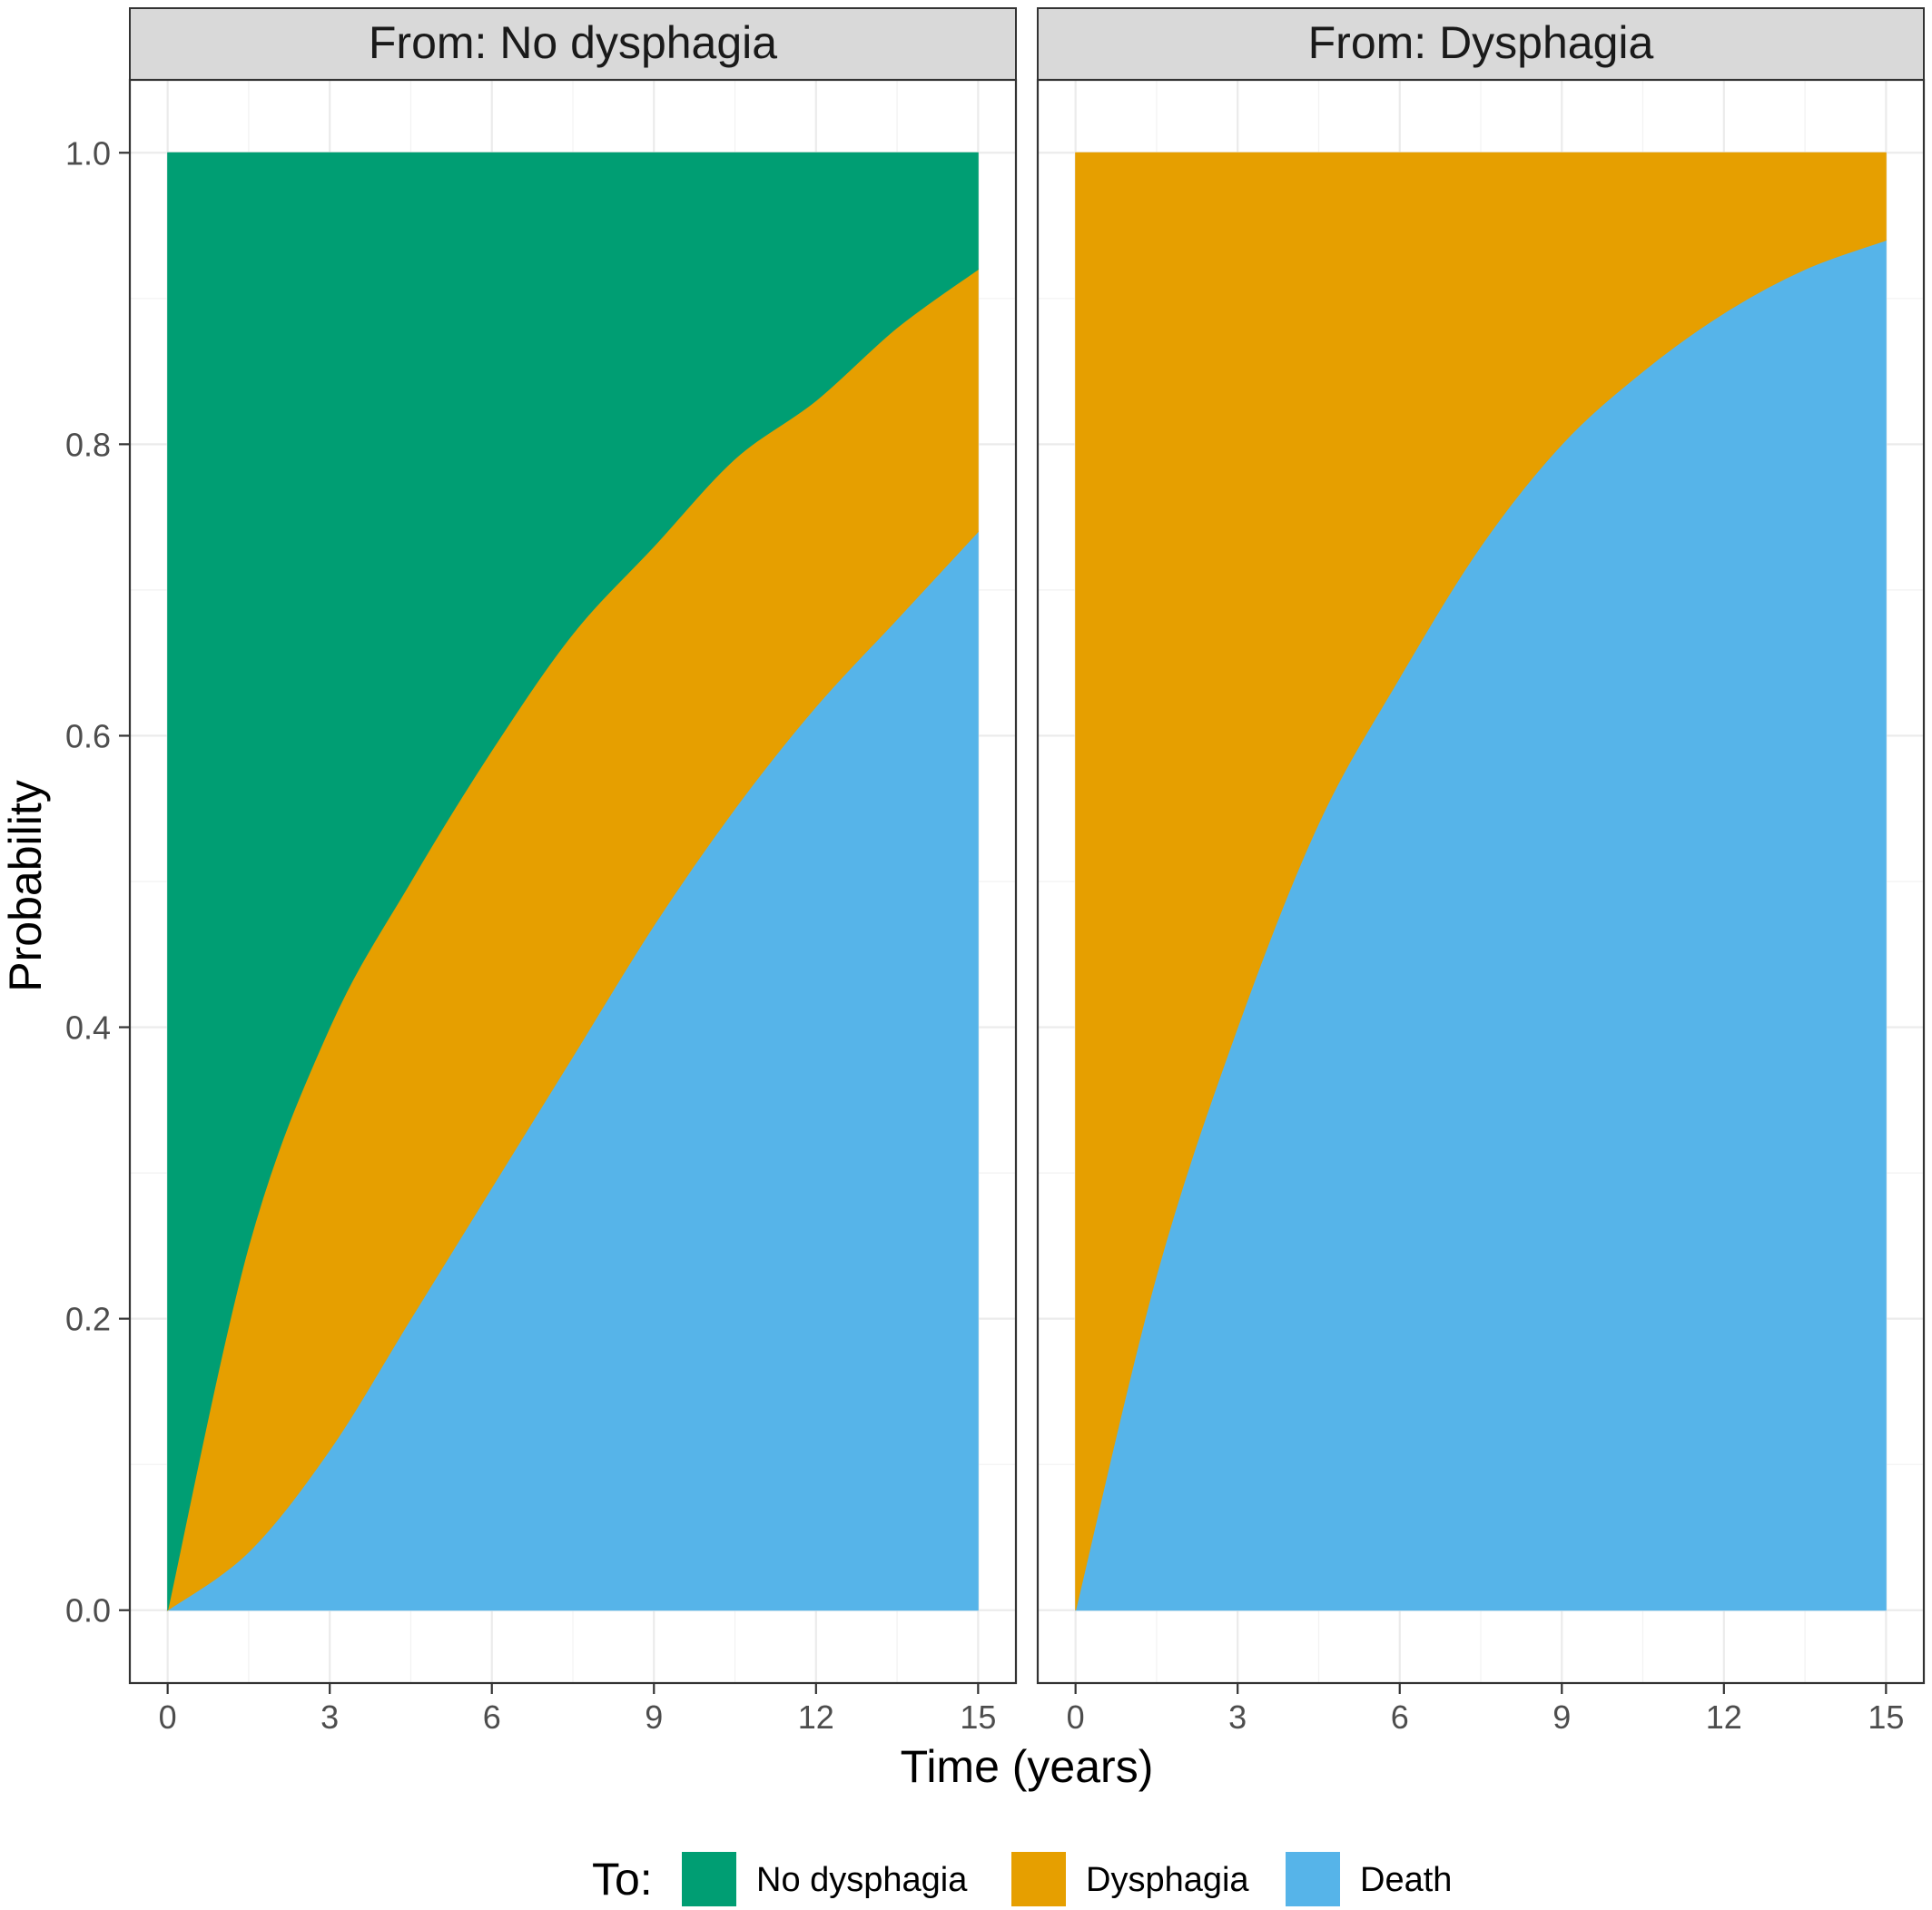 The width and height of the screenshot is (1932, 1910). What do you see at coordinates (88, 444) in the screenshot?
I see `y-tick-label: 0.8` at bounding box center [88, 444].